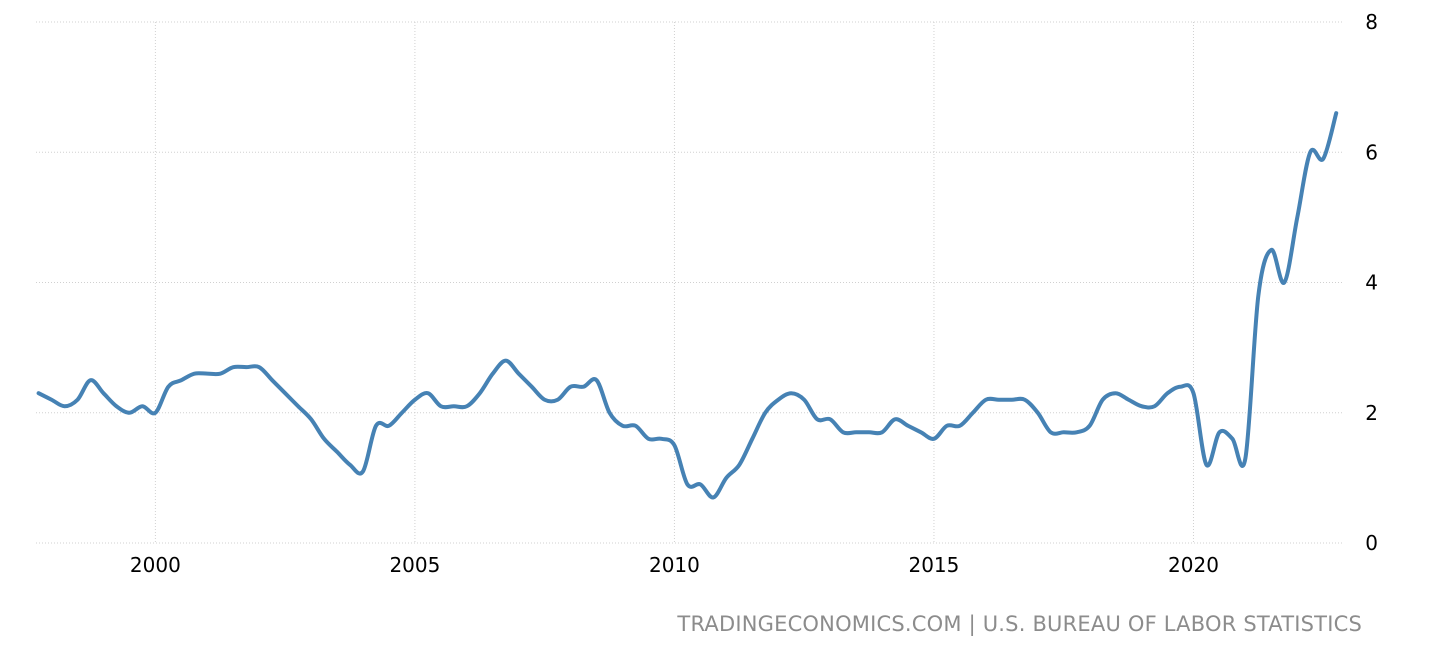  Describe the element at coordinates (155, 565) in the screenshot. I see `x-tick-label: 2000` at that location.